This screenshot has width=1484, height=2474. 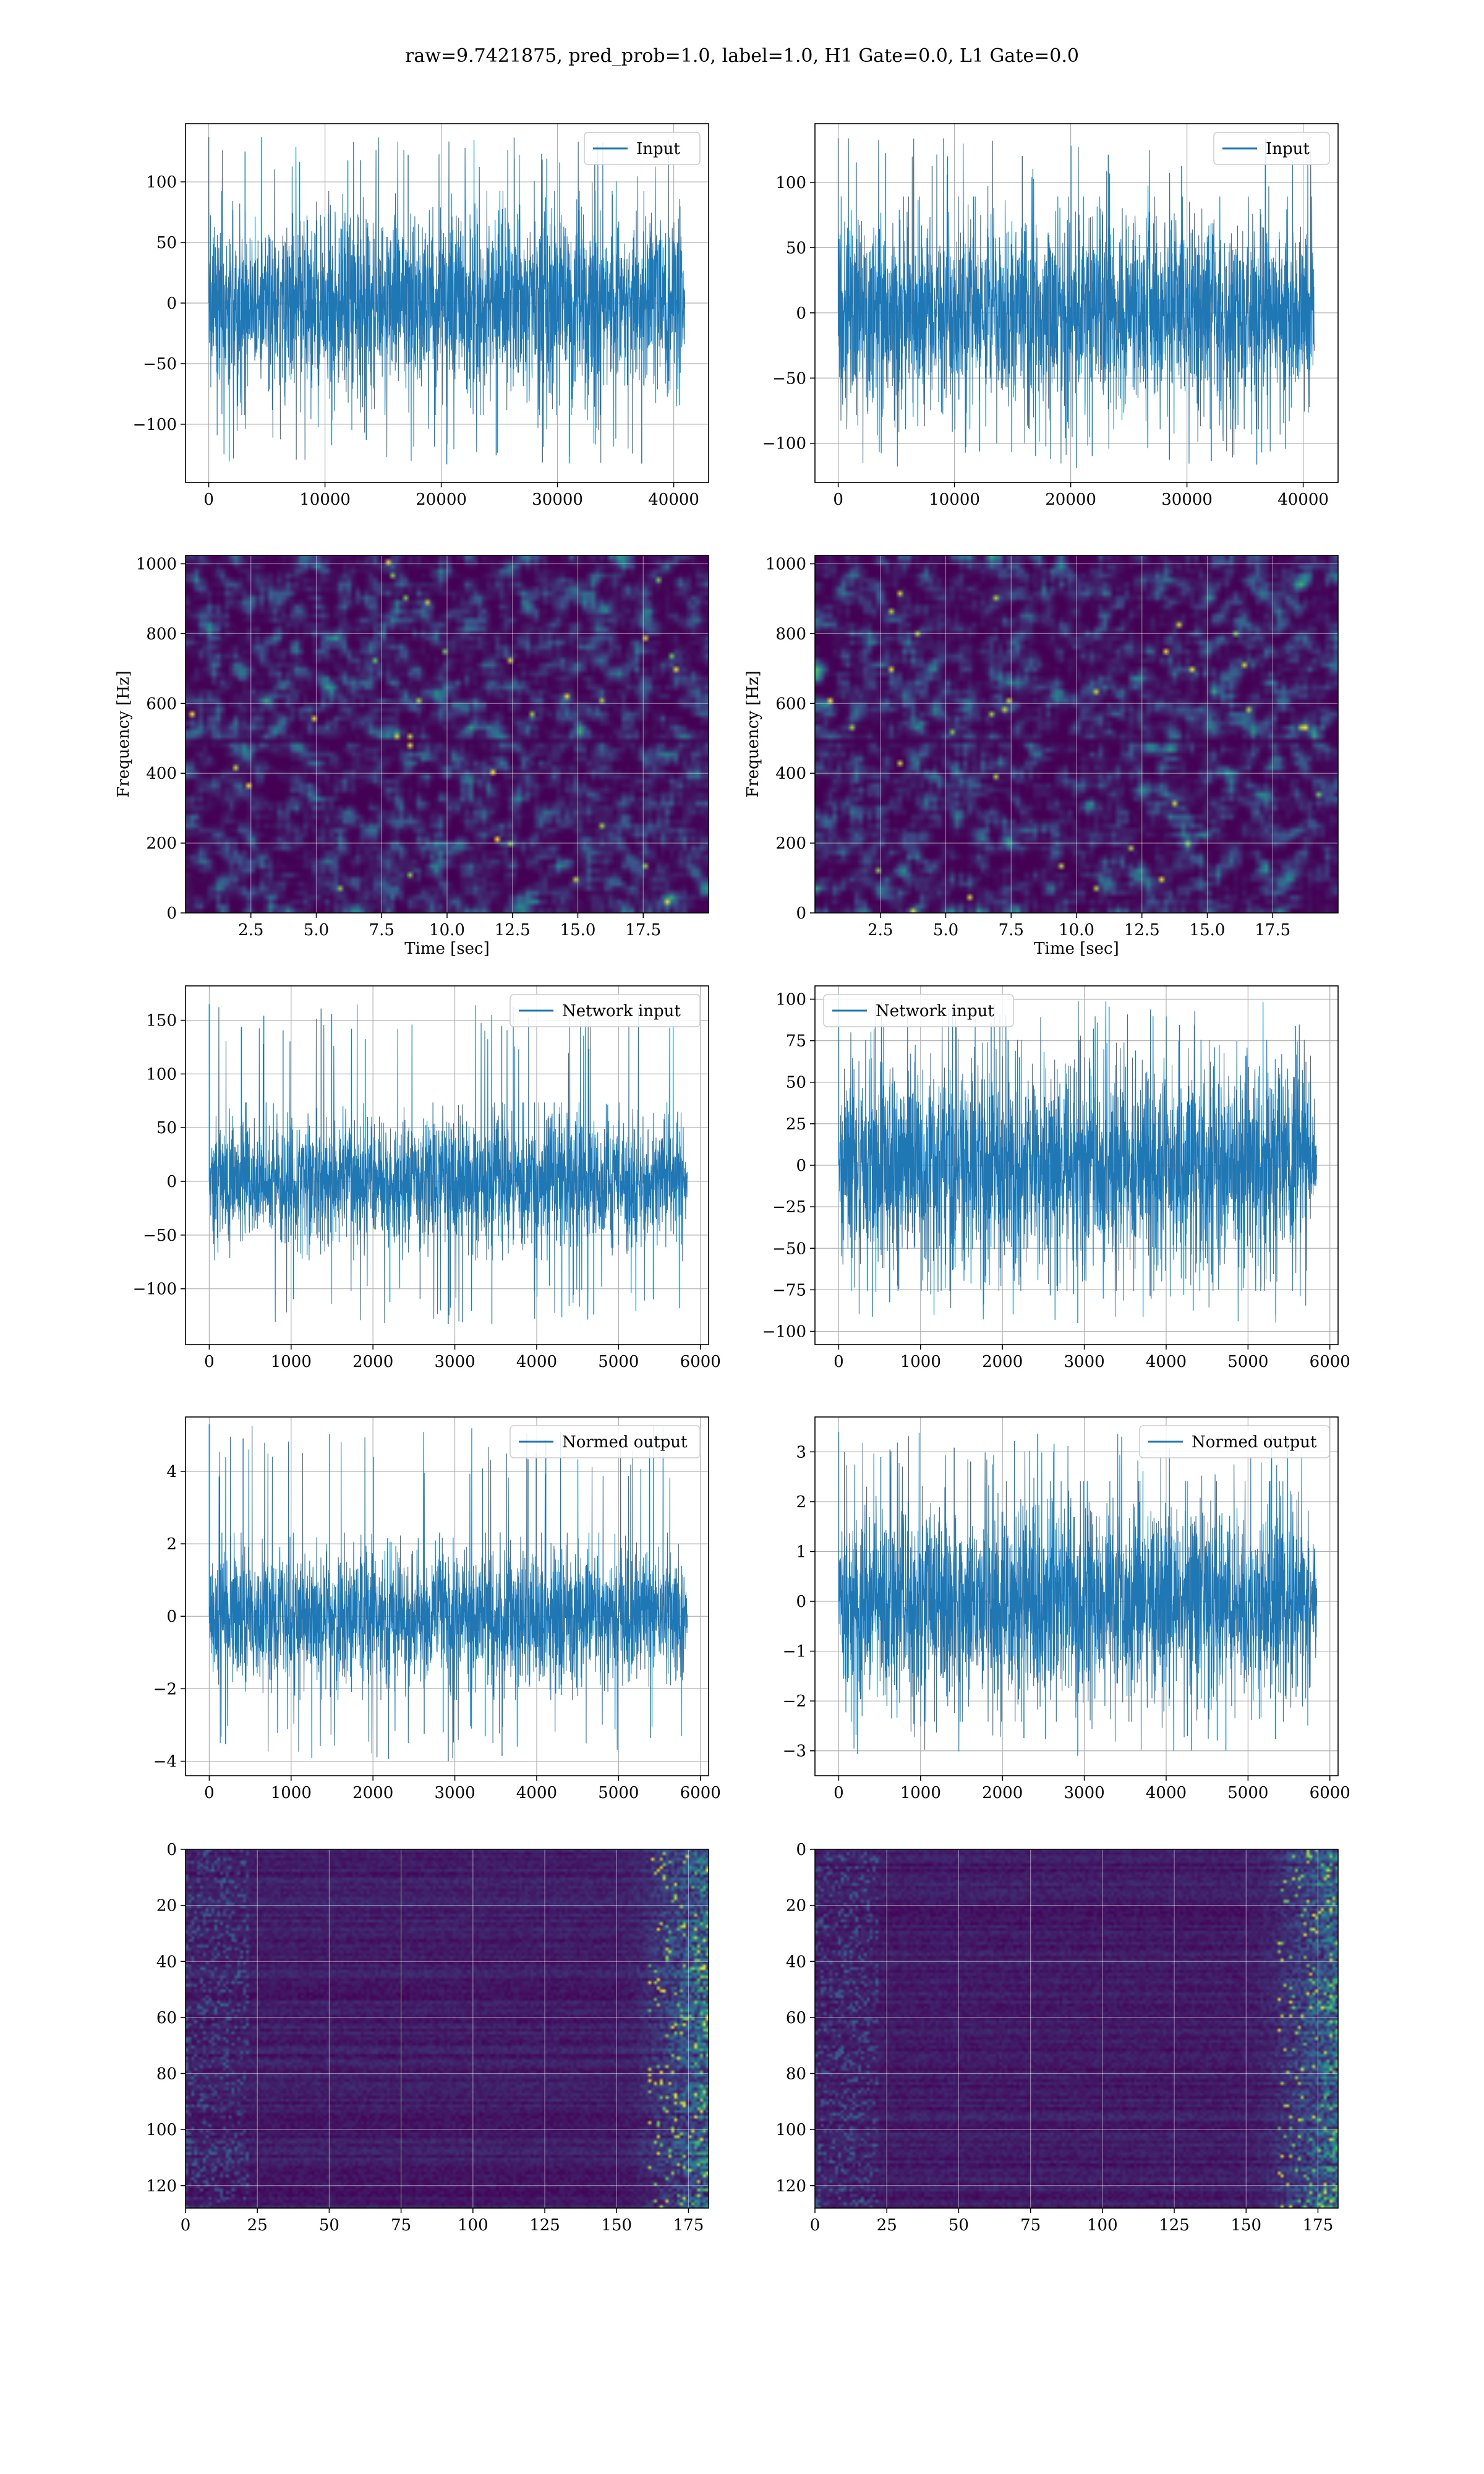 I want to click on x-tick-label: 25, so click(x=887, y=2225).